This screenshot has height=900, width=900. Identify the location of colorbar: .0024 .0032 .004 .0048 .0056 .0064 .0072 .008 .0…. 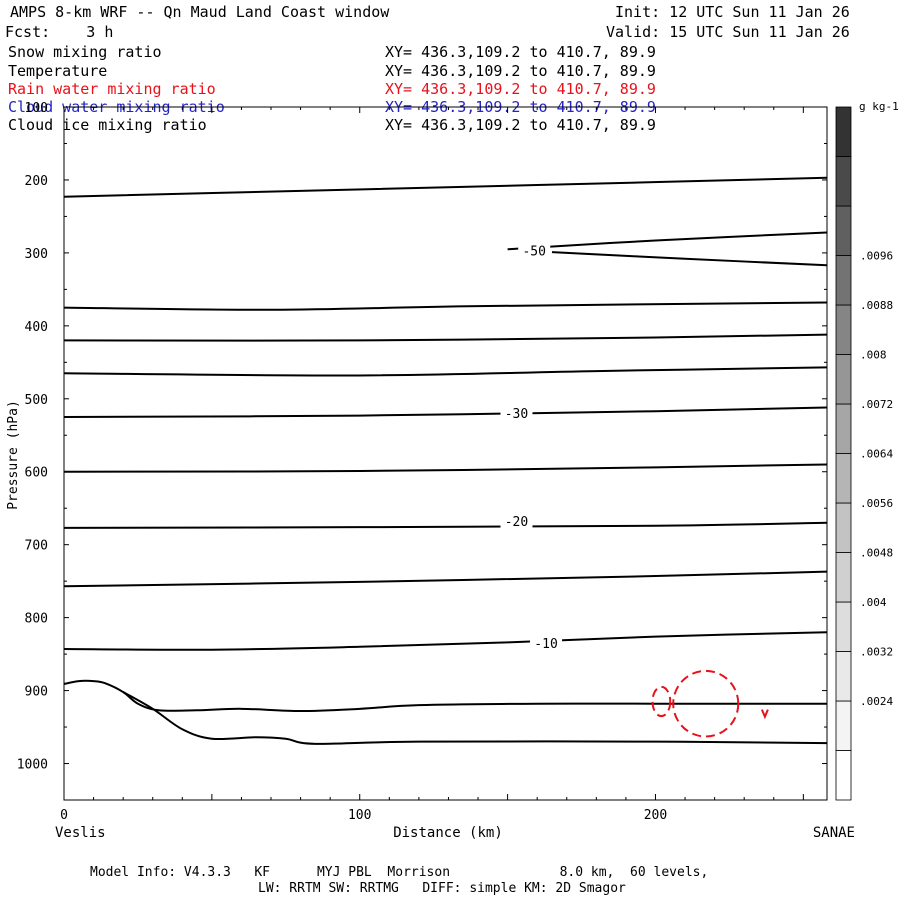
(864, 453).